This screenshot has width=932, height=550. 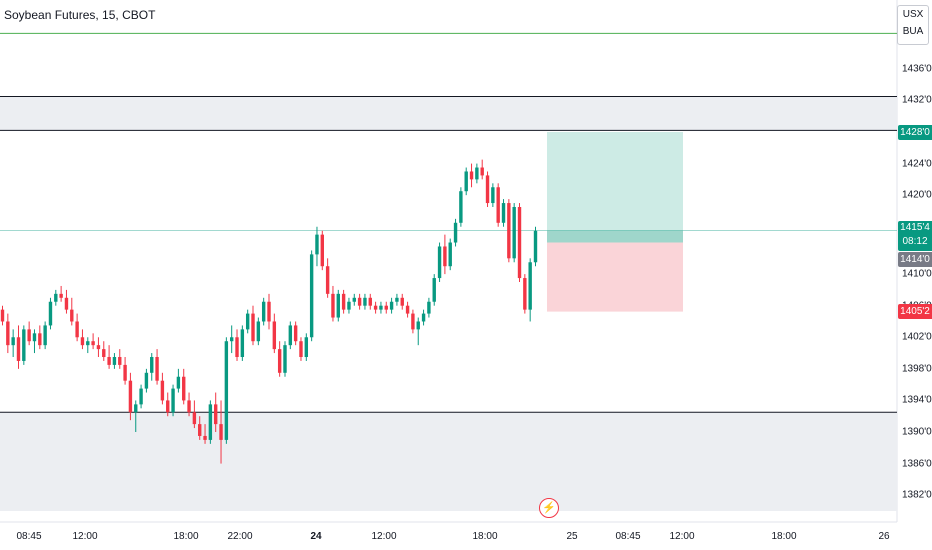 I want to click on current-price-badge: 1415'4 08:12, so click(x=915, y=236).